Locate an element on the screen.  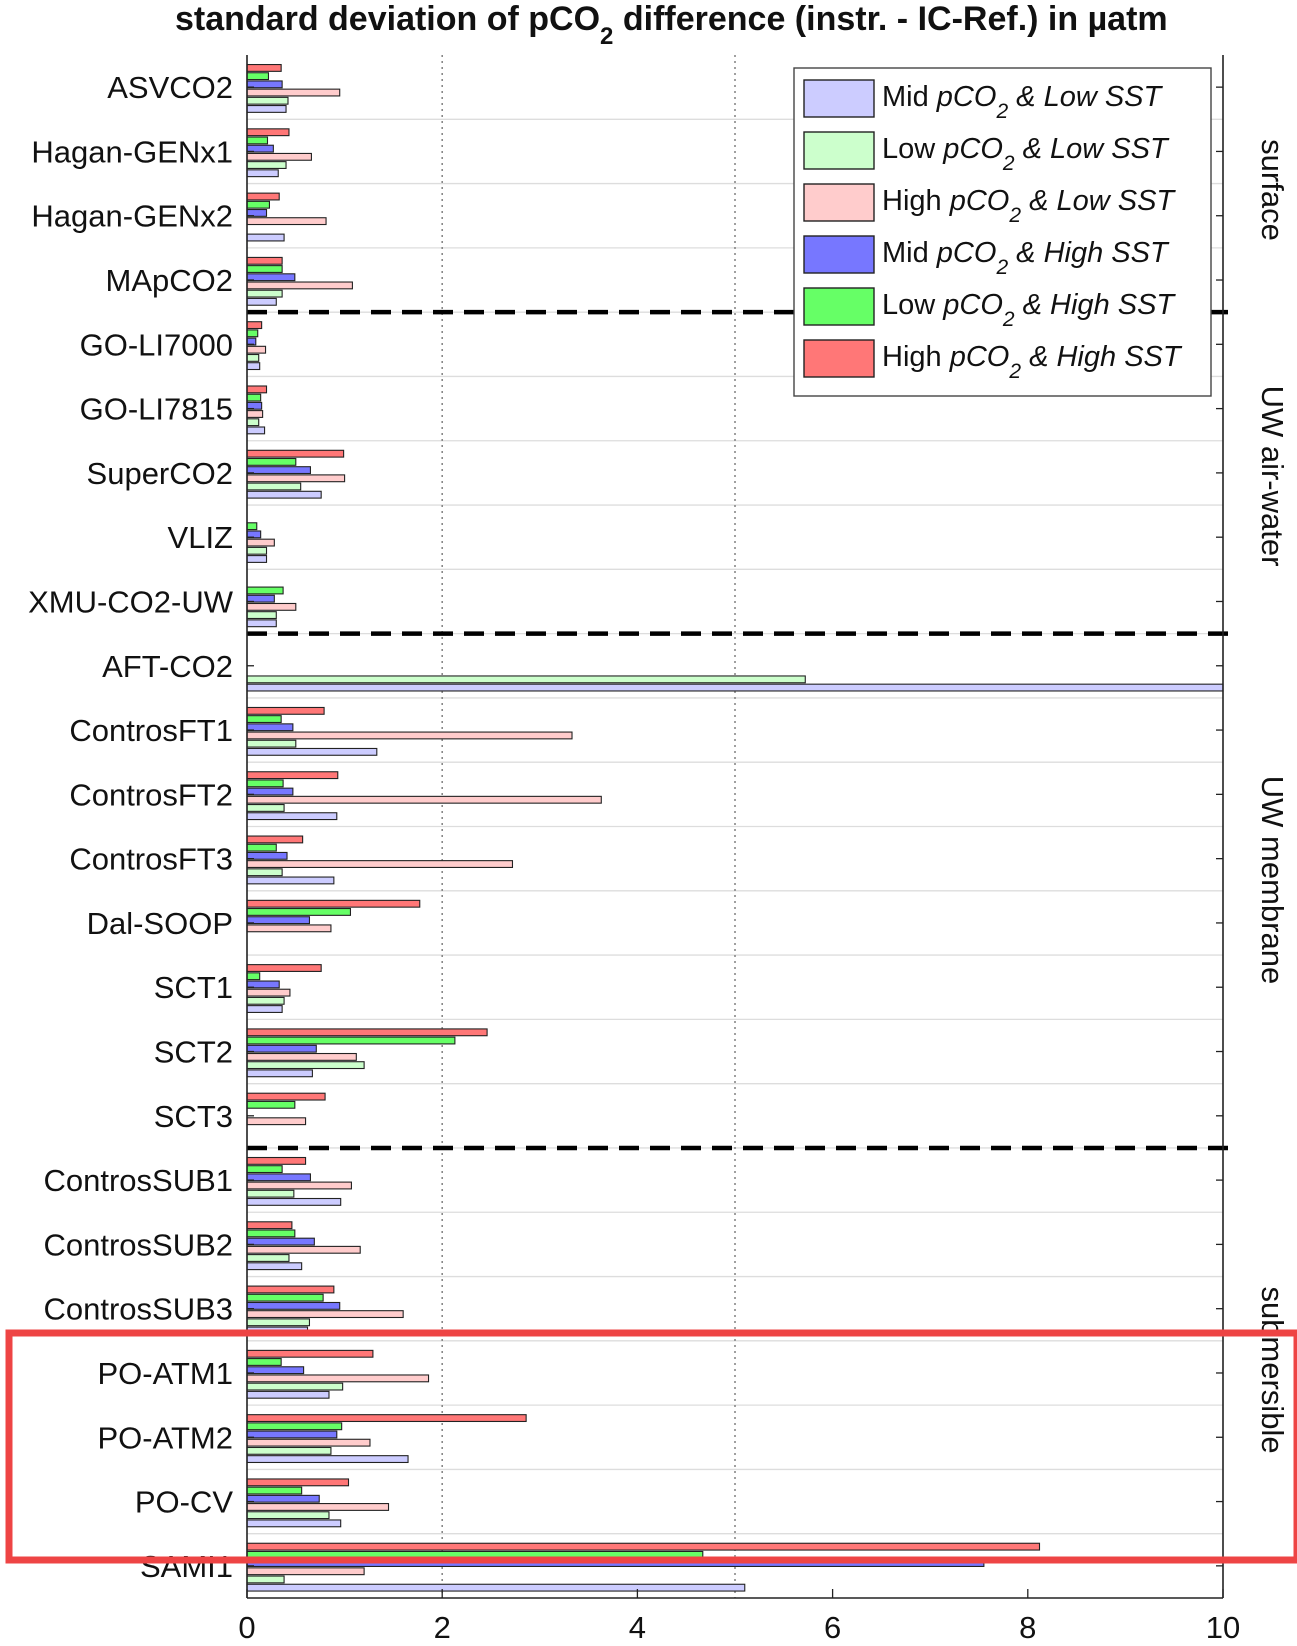
x-tick-label: 8 is located at coordinates (1027, 1627).